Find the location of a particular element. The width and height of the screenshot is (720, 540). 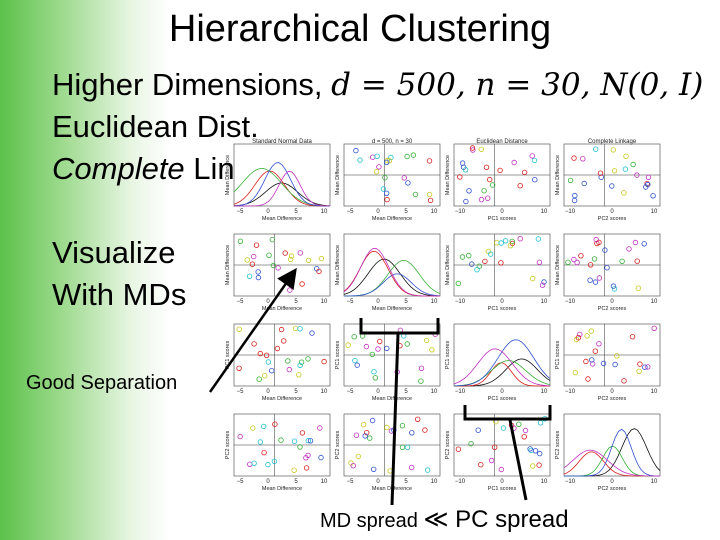

plot-panel: −5 0 5 10 Mean Difference PC2 scores is located at coordinates (278, 452).